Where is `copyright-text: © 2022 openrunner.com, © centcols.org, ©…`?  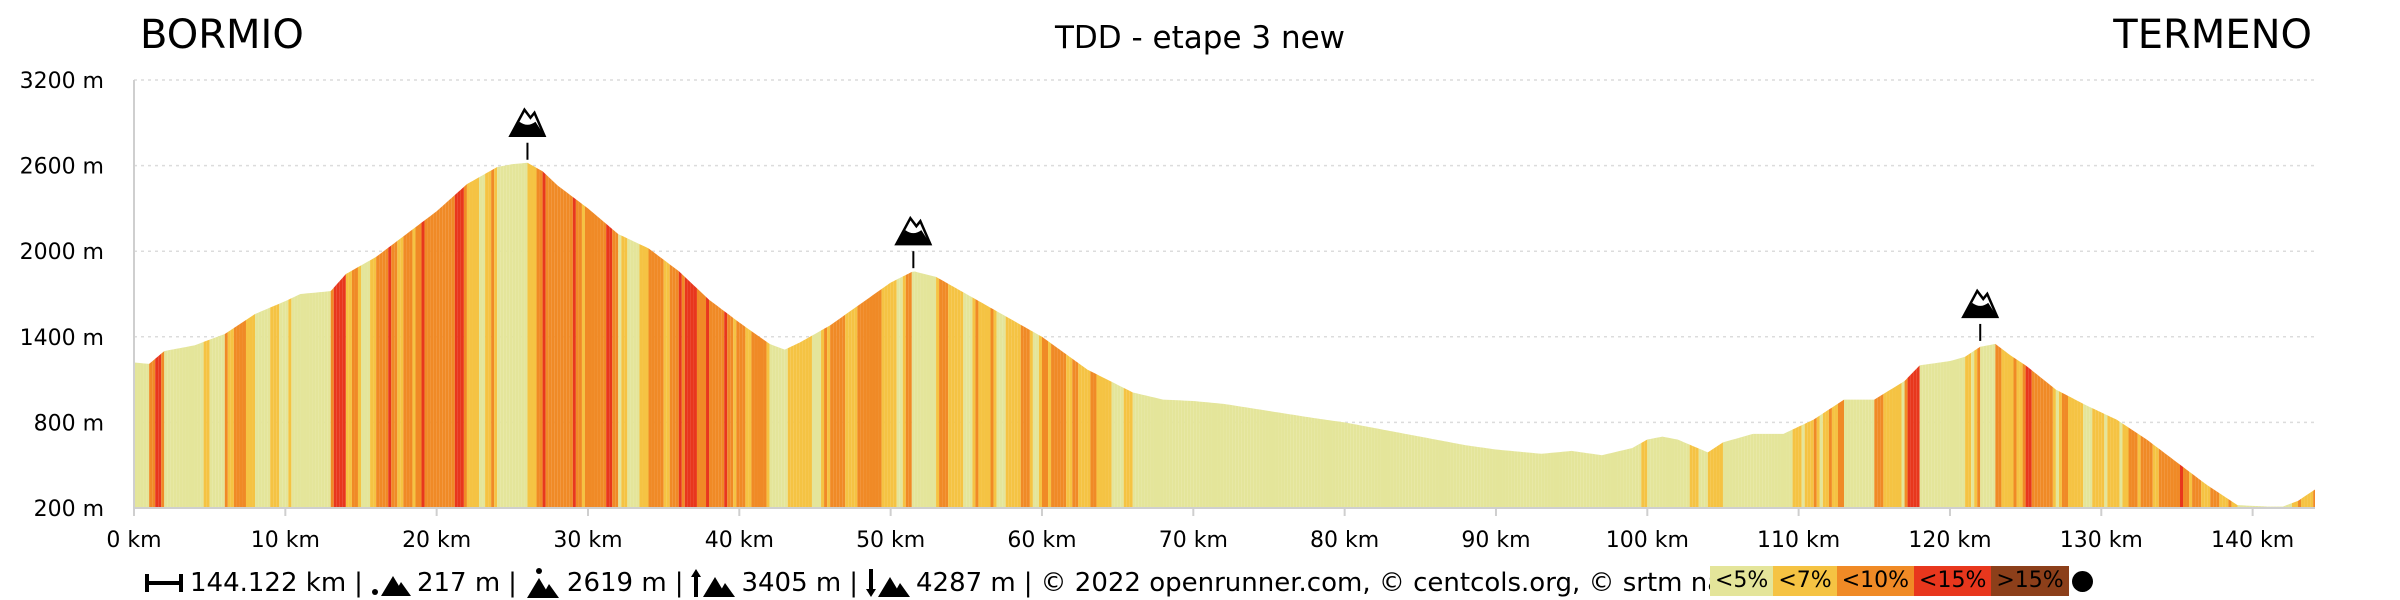
copyright-text: © 2022 openrunner.com, © centcols.org, ©… is located at coordinates (1396, 583).